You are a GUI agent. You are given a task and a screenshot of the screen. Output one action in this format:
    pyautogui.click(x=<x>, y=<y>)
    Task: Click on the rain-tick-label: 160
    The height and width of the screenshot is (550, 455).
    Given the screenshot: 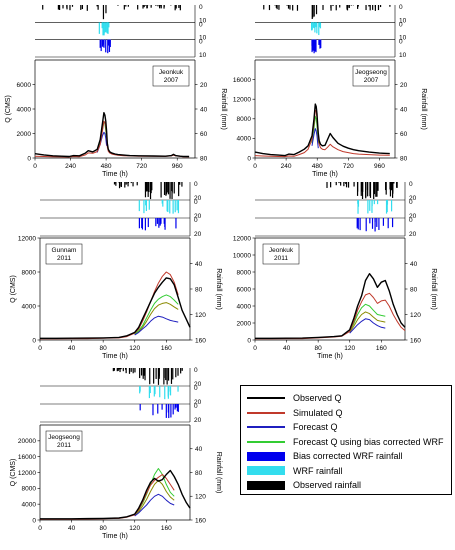 What is the action you would take?
    pyautogui.click(x=200, y=520)
    